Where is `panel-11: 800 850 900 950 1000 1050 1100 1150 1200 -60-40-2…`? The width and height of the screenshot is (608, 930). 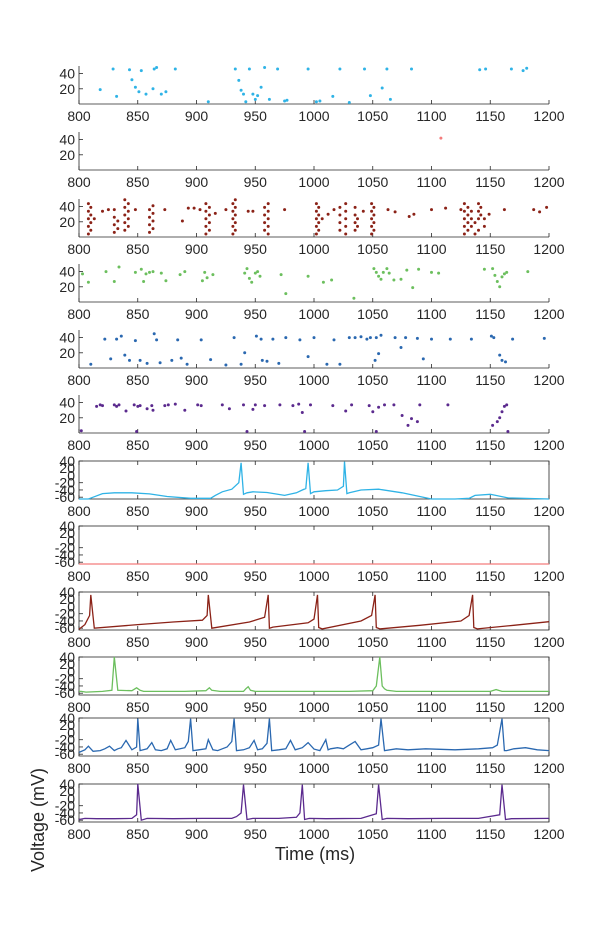
panel-11: 800 850 900 950 1000 1050 1100 1150 1200 -60-40-2… is located at coordinates (310, 743).